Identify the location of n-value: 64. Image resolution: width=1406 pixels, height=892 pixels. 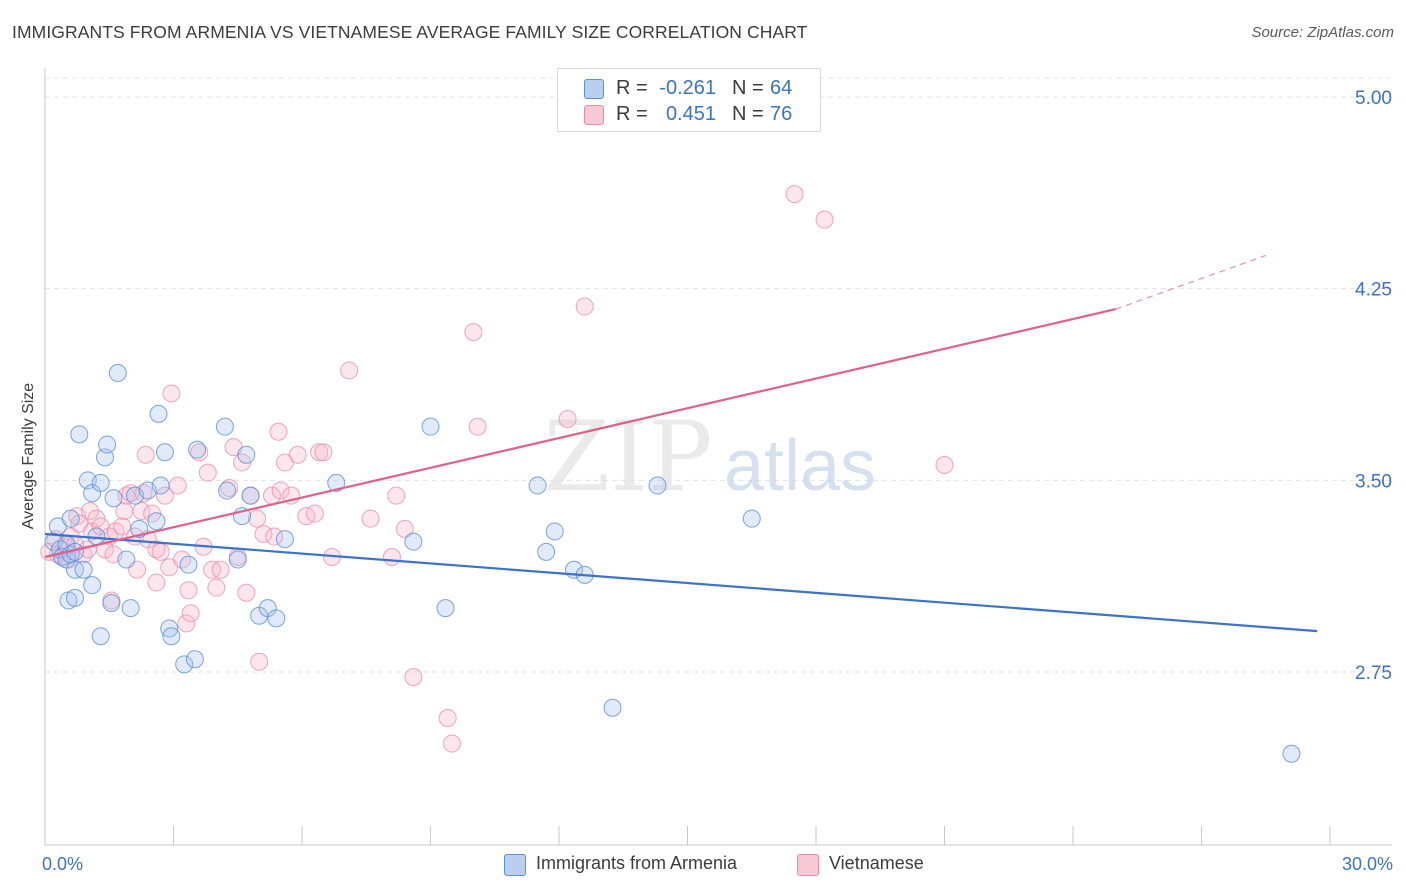
(781, 88).